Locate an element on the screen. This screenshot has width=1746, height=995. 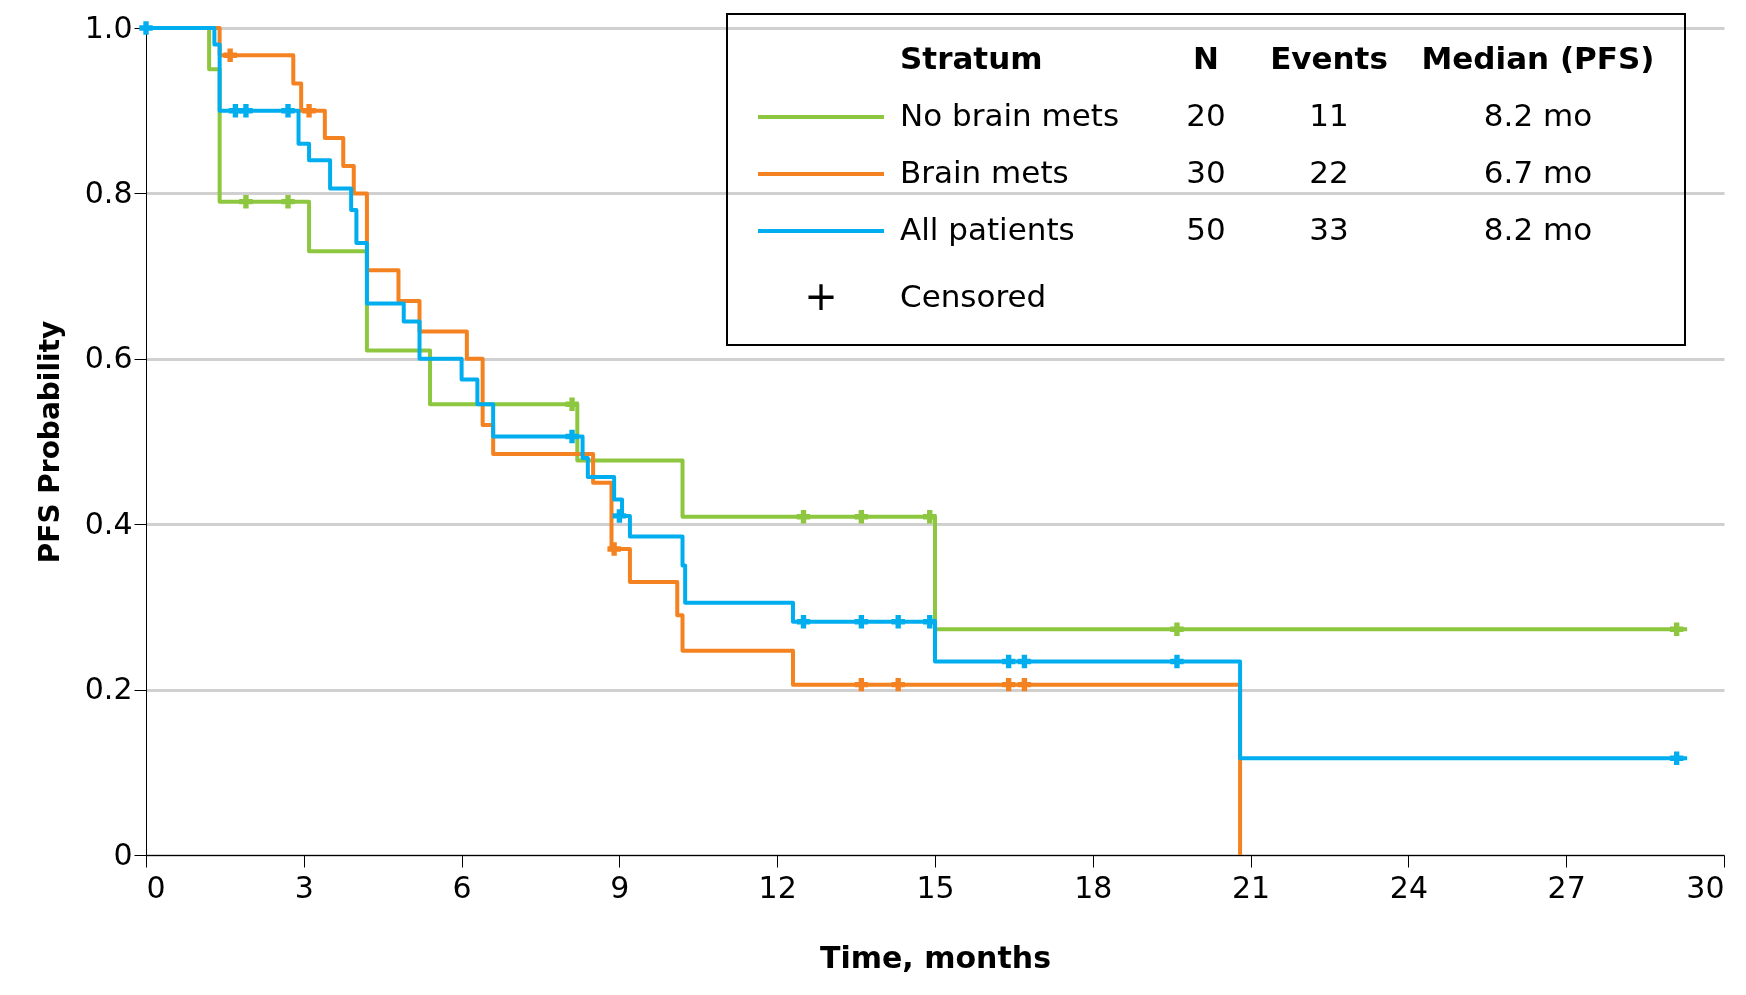
annotation: 50 is located at coordinates (1206, 229).